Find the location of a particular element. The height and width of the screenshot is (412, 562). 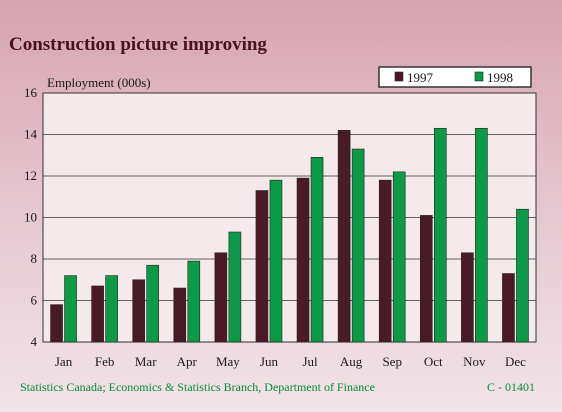

y-tick-label: 14 is located at coordinates (31, 134).